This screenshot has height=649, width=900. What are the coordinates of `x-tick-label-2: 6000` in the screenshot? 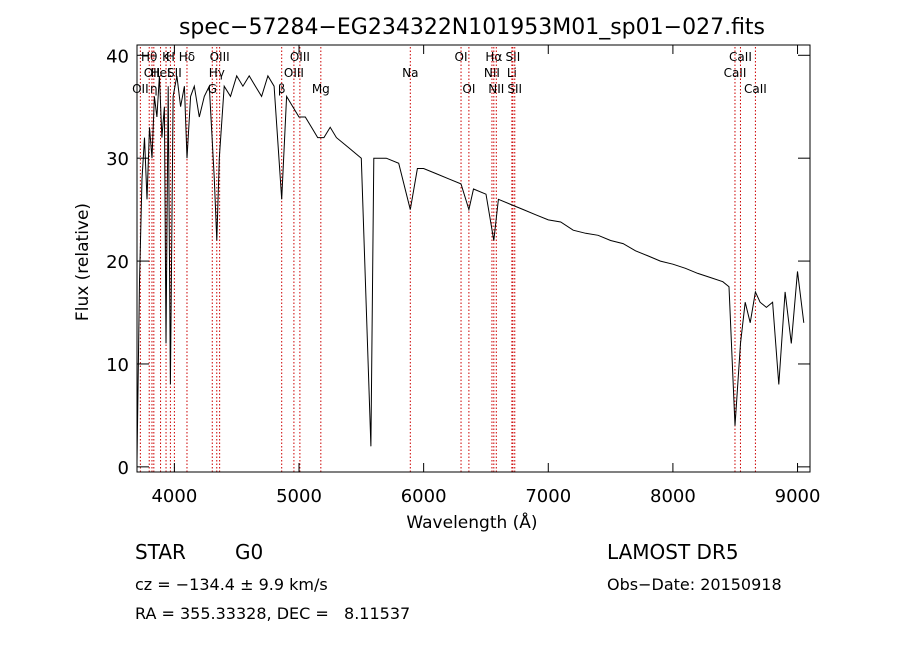 It's located at (424, 496).